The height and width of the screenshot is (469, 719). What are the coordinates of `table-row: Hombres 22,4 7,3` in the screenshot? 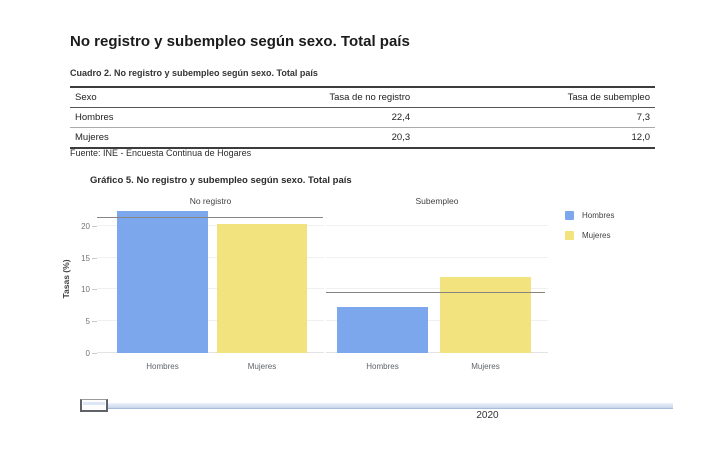 It's located at (362, 117).